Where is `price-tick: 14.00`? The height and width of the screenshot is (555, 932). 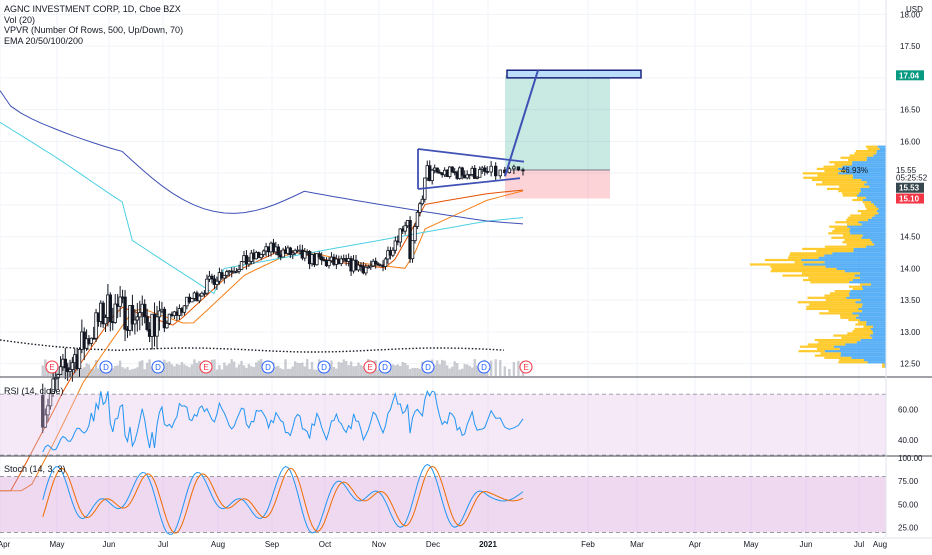
price-tick: 14.00 is located at coordinates (910, 268).